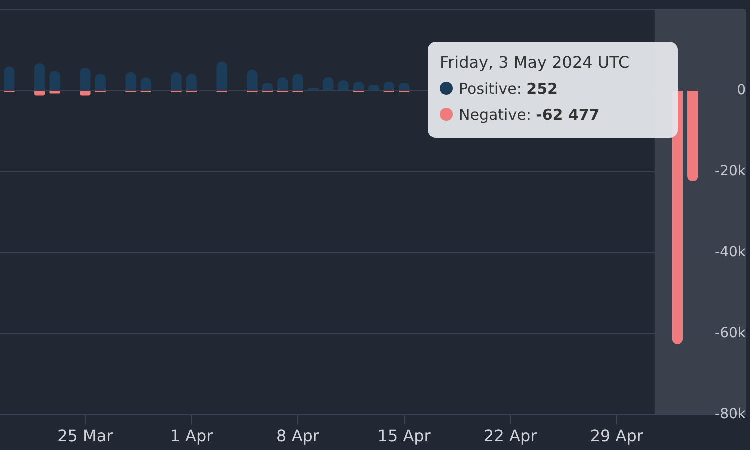  What do you see at coordinates (529, 115) in the screenshot?
I see `annotation: Negative: -62 477` at bounding box center [529, 115].